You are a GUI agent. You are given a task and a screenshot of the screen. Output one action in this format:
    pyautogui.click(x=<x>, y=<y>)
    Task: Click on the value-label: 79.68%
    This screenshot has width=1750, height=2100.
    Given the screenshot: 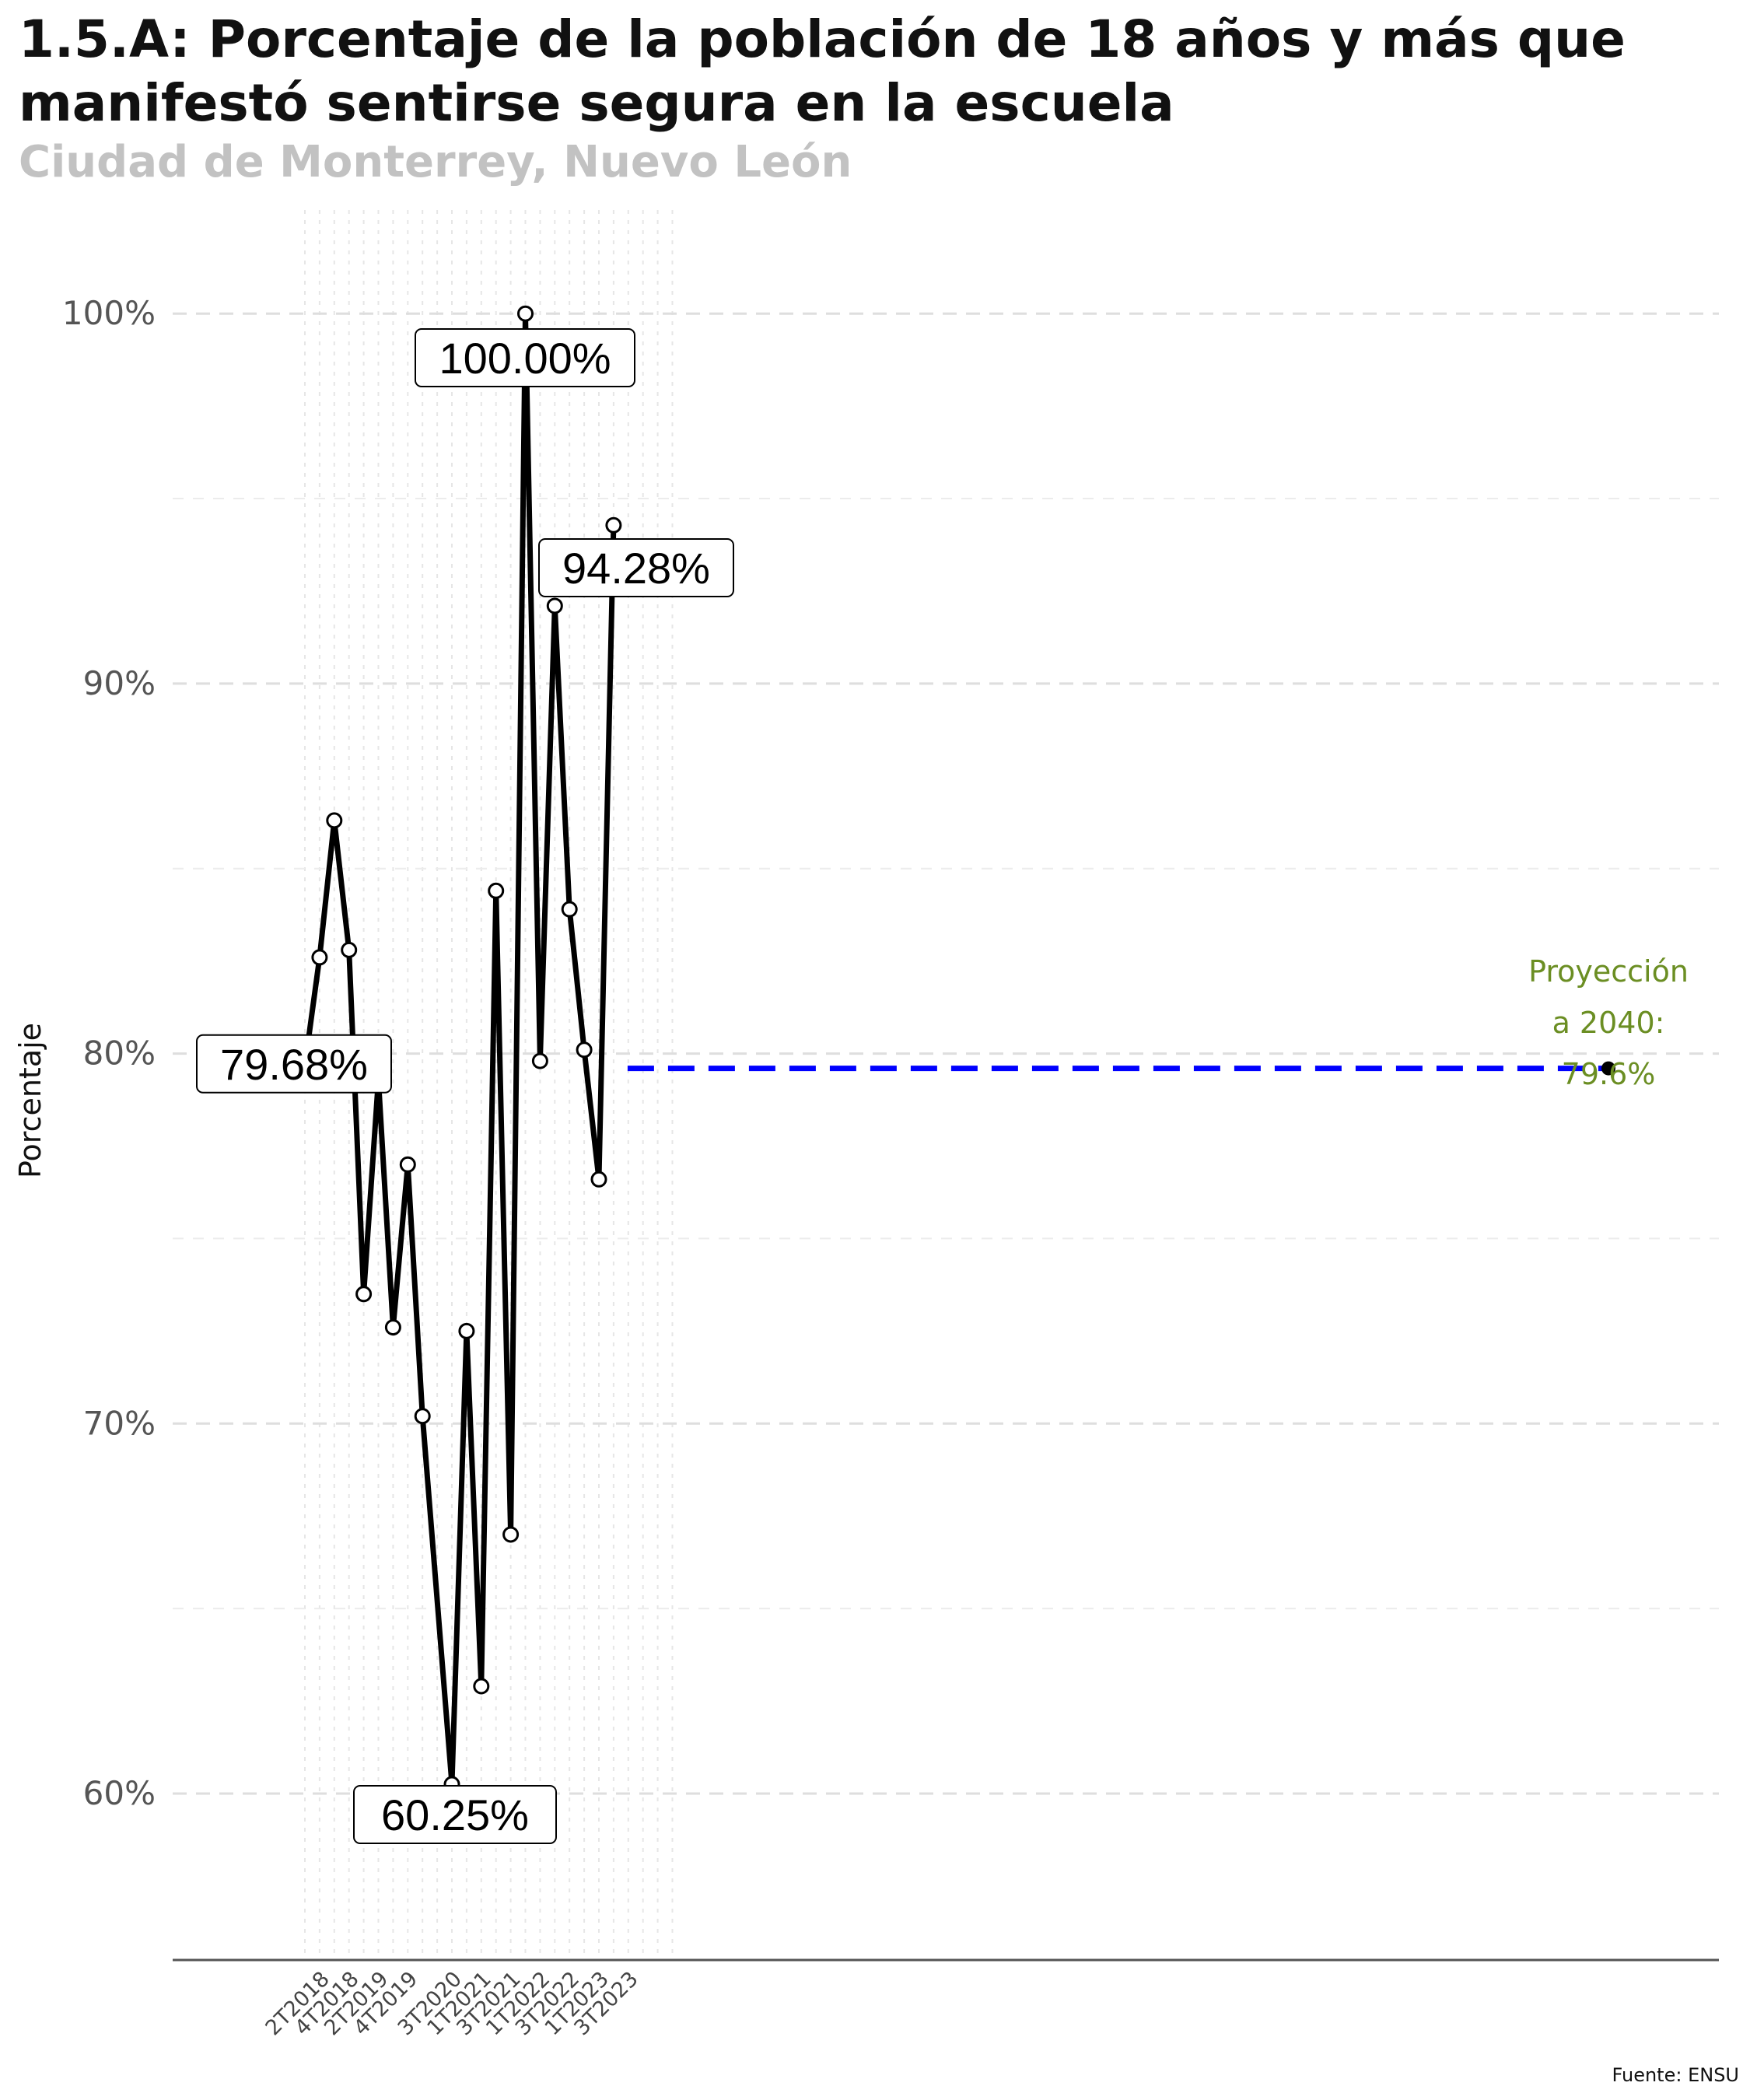 What is the action you would take?
    pyautogui.click(x=294, y=1065)
    